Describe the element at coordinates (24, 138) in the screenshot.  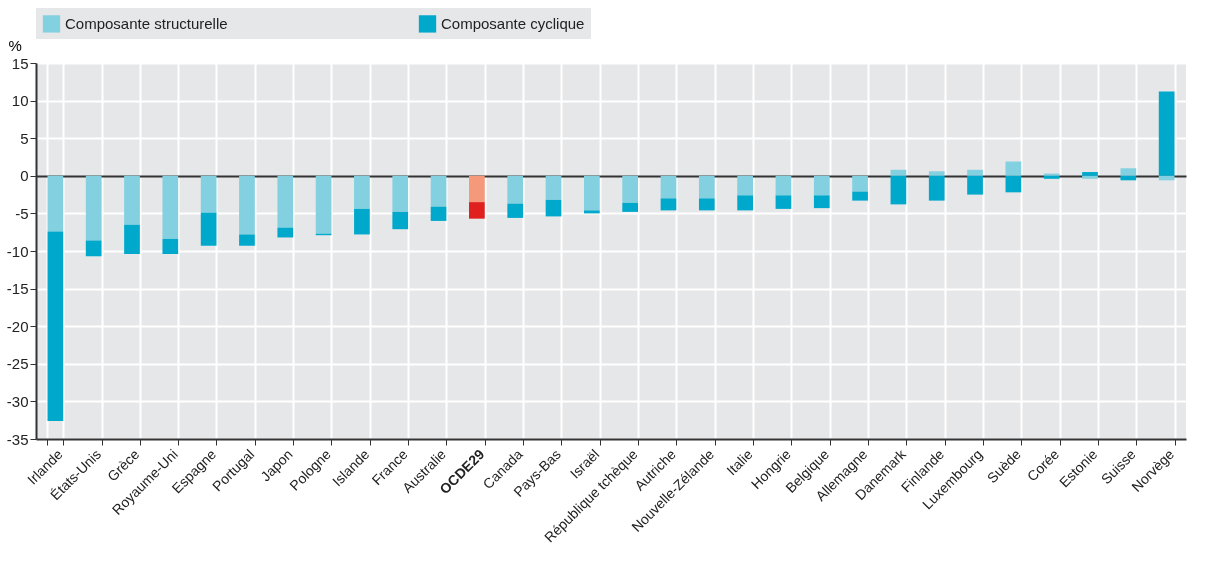
I see `y-tick-label: 5` at that location.